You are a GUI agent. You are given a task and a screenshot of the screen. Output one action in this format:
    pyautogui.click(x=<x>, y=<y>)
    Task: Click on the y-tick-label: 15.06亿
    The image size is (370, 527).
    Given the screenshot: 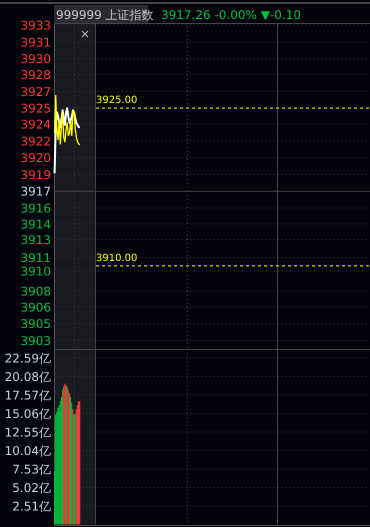 What is the action you would take?
    pyautogui.click(x=27, y=413)
    